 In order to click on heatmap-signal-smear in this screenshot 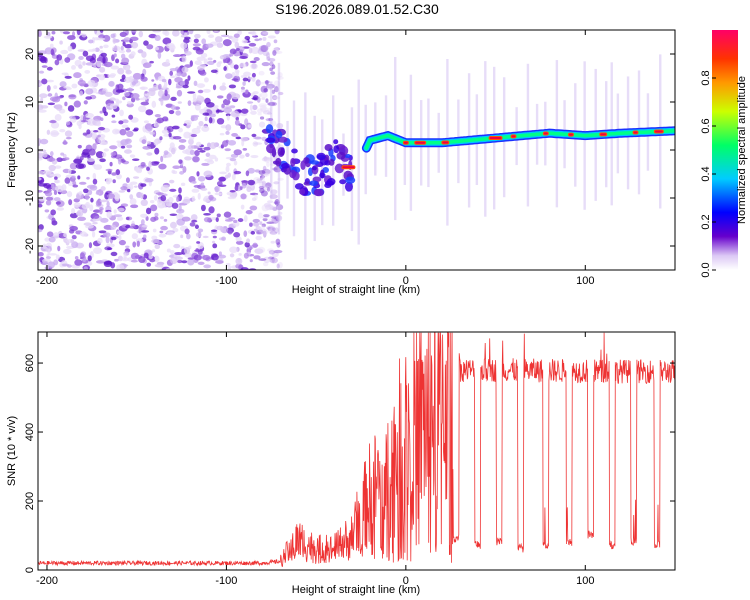, I will do `click(305, 176)`.